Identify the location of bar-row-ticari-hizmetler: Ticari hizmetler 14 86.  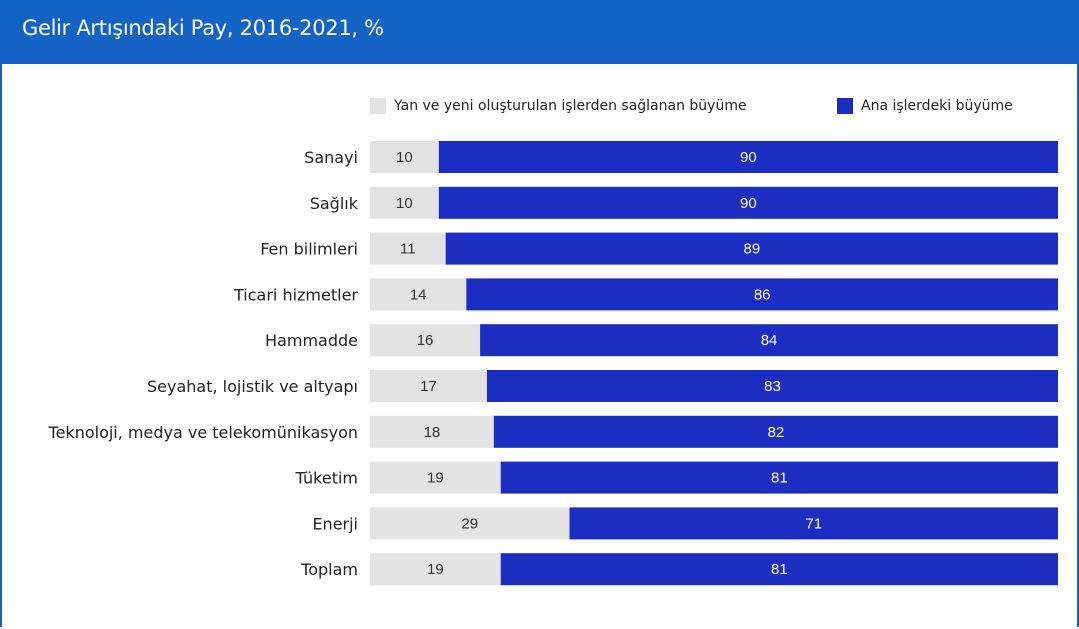
(645, 294).